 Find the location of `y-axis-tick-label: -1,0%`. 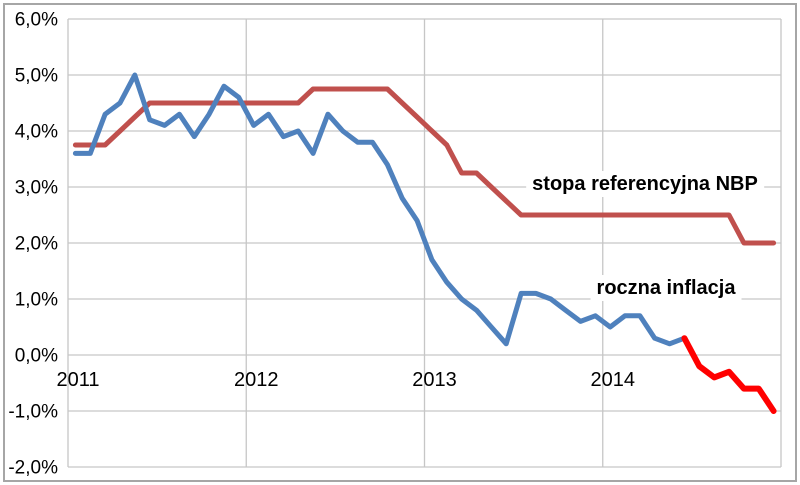

y-axis-tick-label: -1,0% is located at coordinates (33, 412).